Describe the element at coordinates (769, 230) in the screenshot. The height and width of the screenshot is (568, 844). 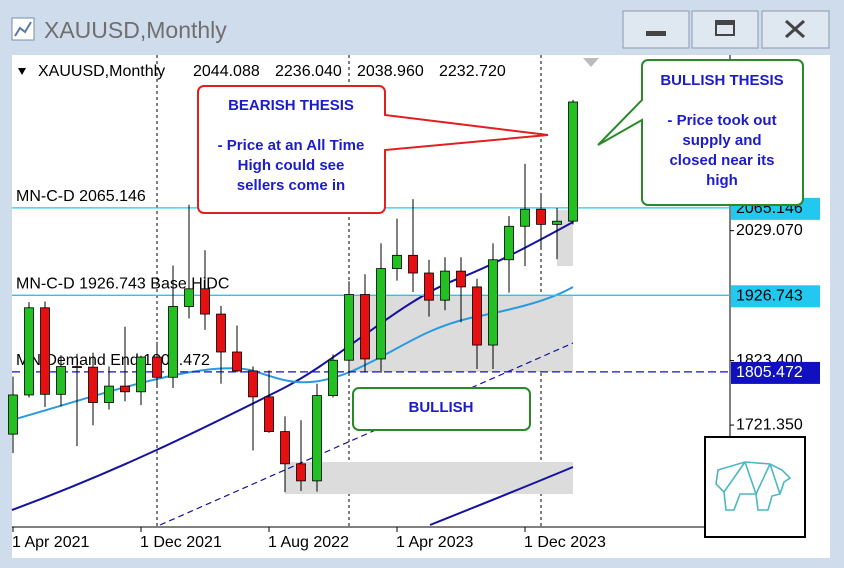
I see `y-tick-label: 2029.070` at that location.